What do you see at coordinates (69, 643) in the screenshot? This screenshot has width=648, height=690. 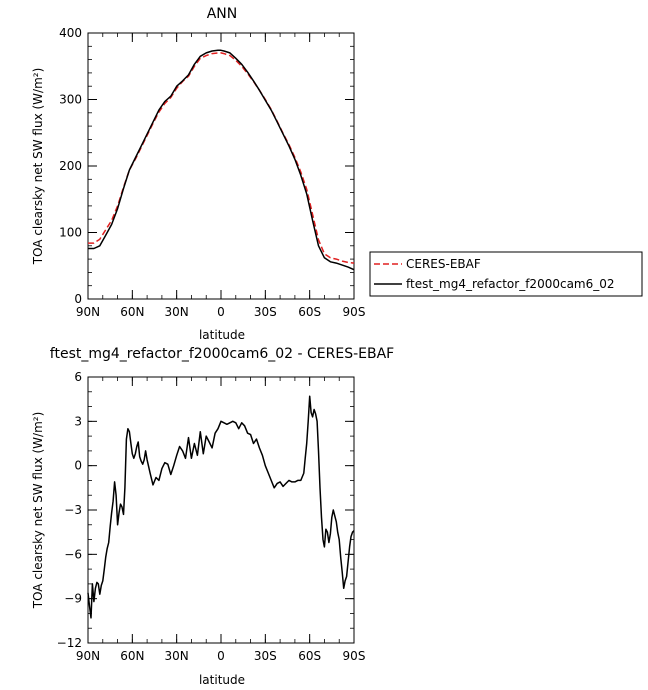 I see `y-tick-label: −12` at bounding box center [69, 643].